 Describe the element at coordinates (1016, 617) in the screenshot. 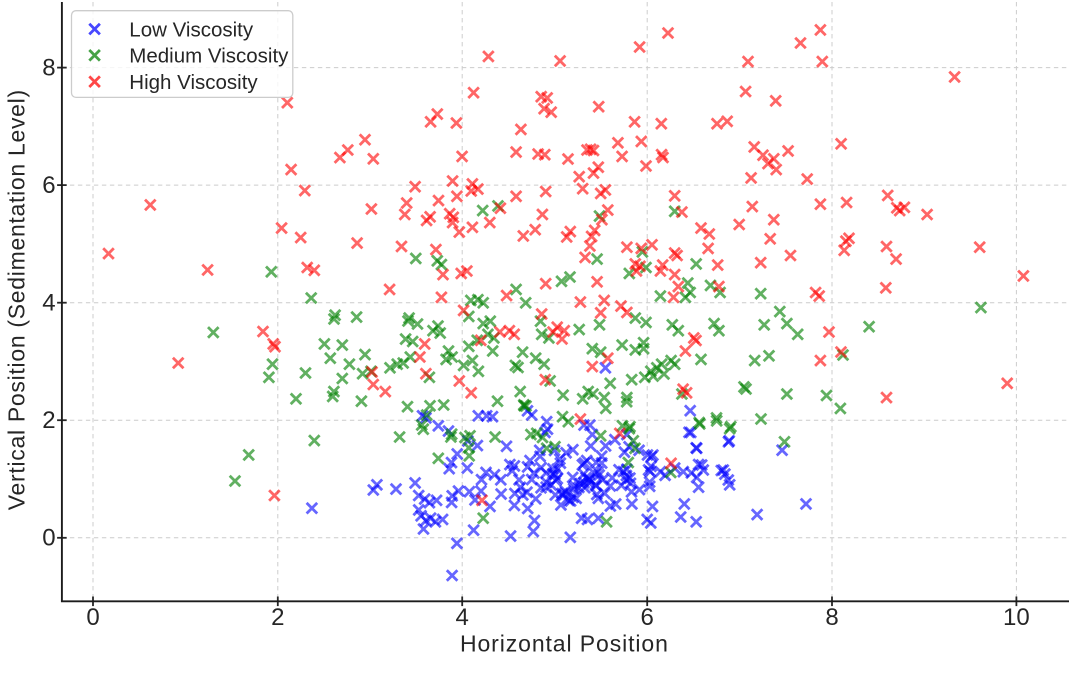

I see `svg-text: 10` at that location.